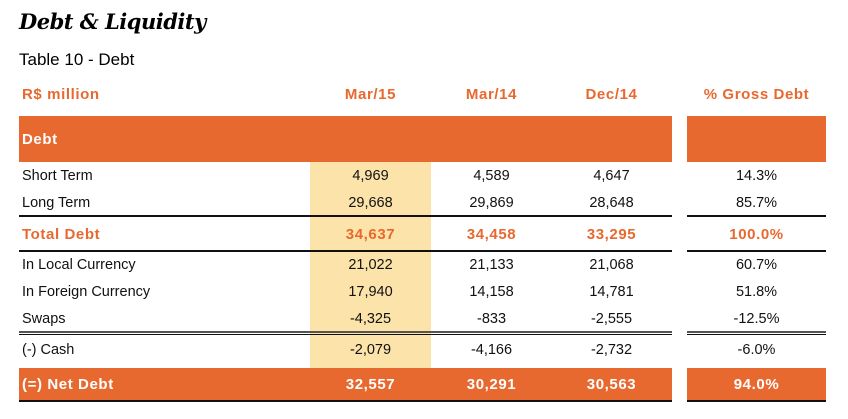 Image resolution: width=848 pixels, height=419 pixels. What do you see at coordinates (370, 234) in the screenshot?
I see `cell-total: 34,637` at bounding box center [370, 234].